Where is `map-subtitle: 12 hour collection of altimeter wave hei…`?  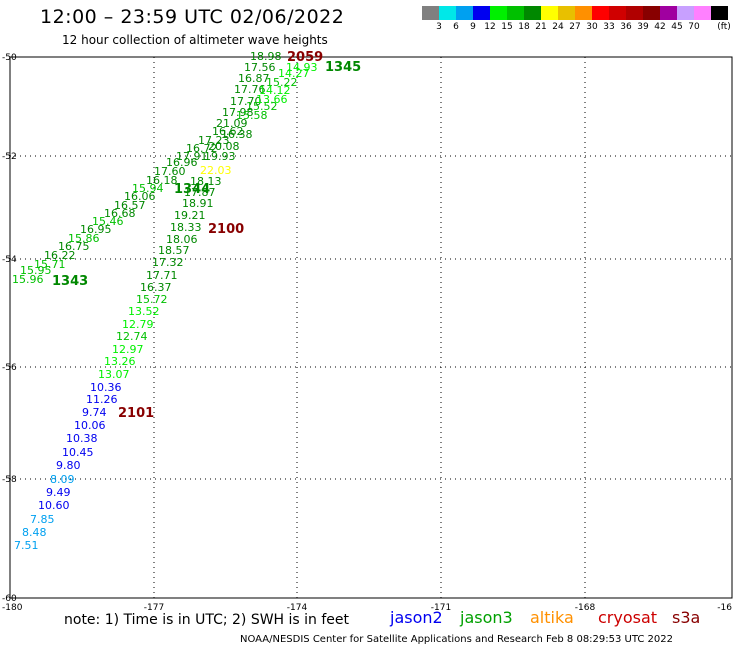 map-subtitle: 12 hour collection of altimeter wave hei… is located at coordinates (195, 40).